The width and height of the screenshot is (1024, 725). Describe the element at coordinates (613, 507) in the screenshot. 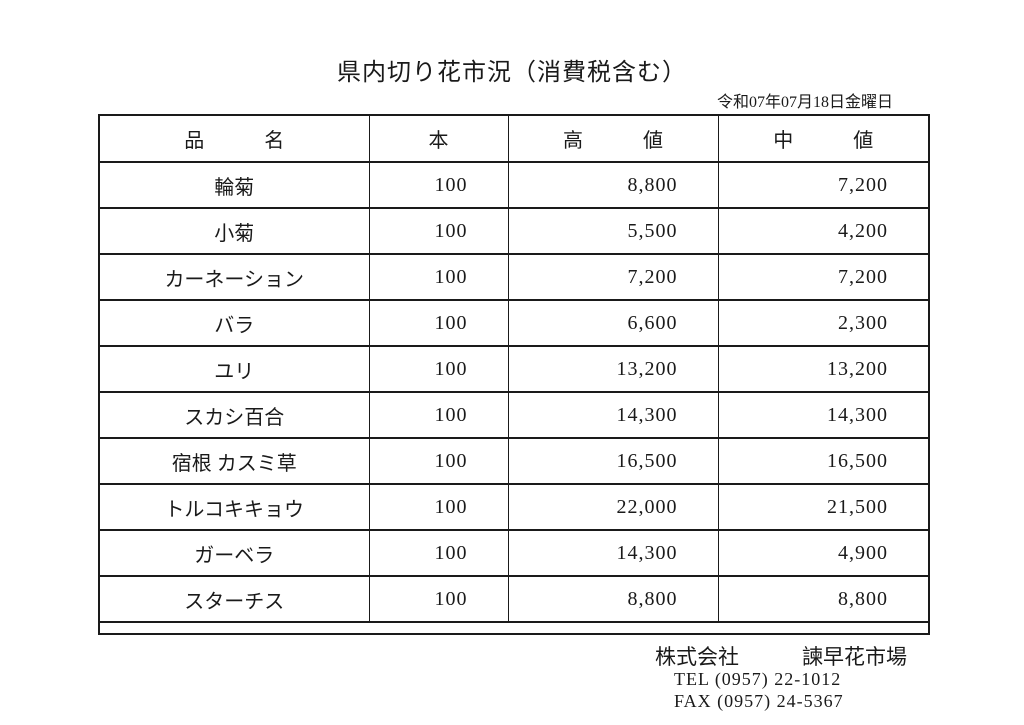

I see `high-price-cell: 22,000` at that location.